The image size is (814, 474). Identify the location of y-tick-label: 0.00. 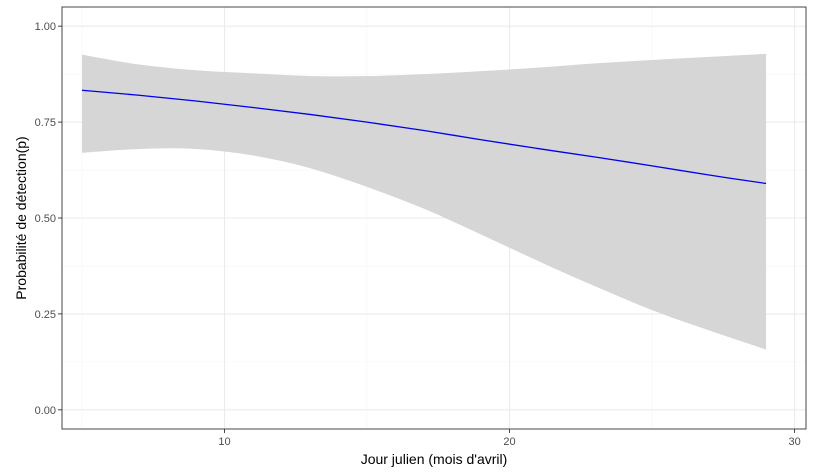
(45, 411).